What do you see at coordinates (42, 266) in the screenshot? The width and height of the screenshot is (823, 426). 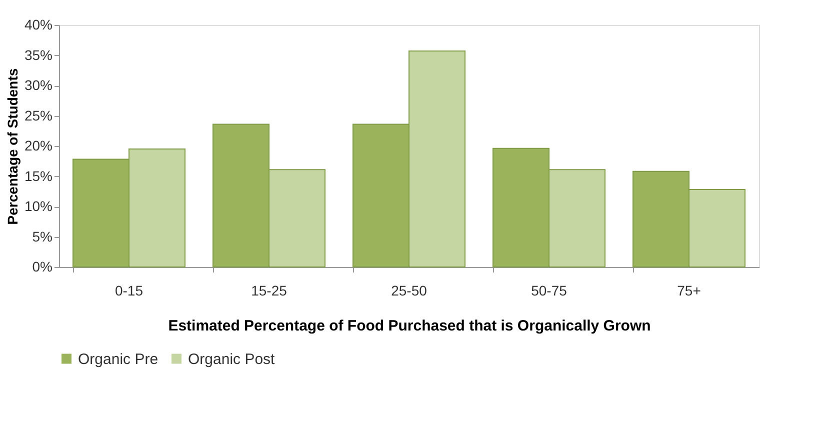 I see `y-tick-label: 0%` at bounding box center [42, 266].